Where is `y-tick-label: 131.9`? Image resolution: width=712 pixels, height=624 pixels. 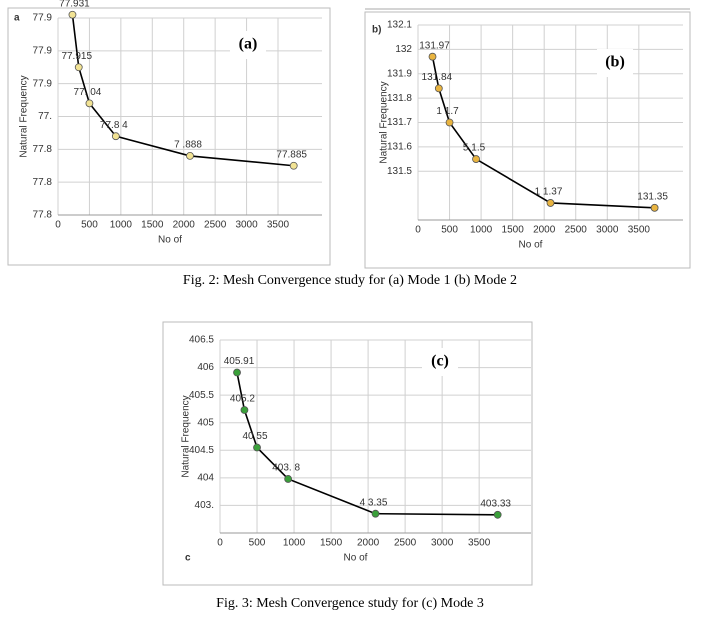 y-tick-label: 131.9 is located at coordinates (399, 73).